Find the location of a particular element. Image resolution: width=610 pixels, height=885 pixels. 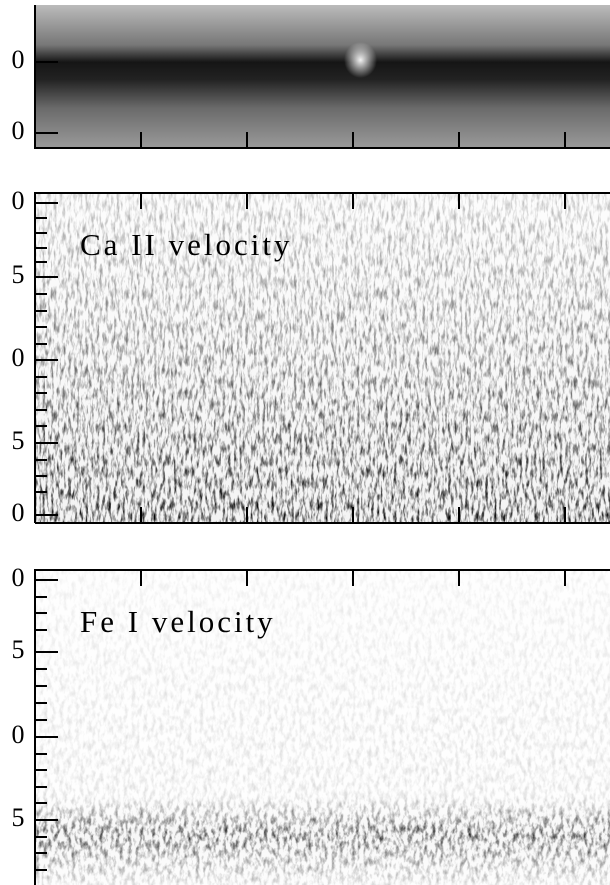

panel-label: Ca II velocity is located at coordinates (186, 244).